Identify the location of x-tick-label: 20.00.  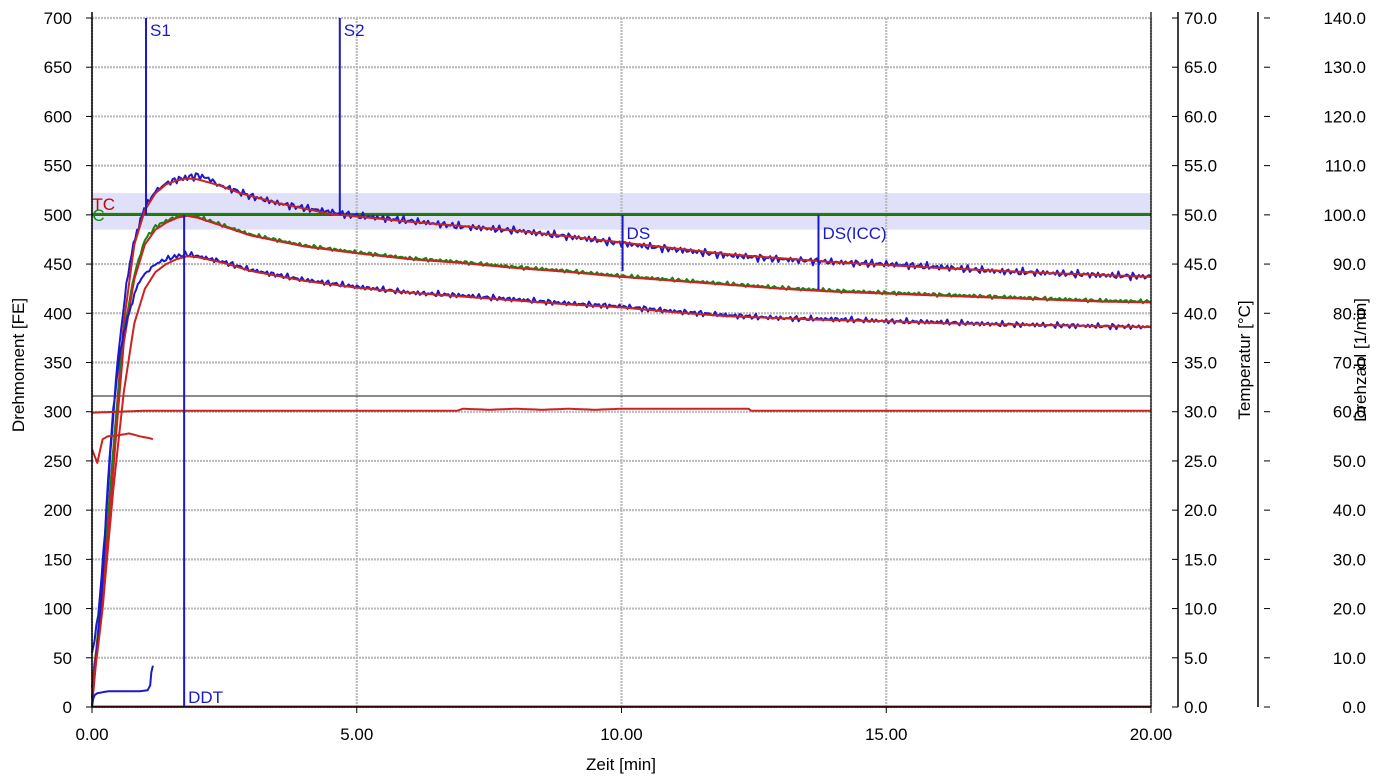
(1151, 734).